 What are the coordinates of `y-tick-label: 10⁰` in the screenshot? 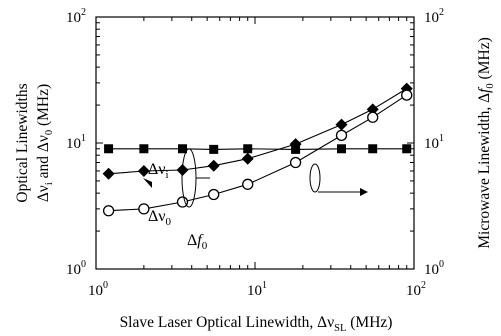 It's located at (76, 268).